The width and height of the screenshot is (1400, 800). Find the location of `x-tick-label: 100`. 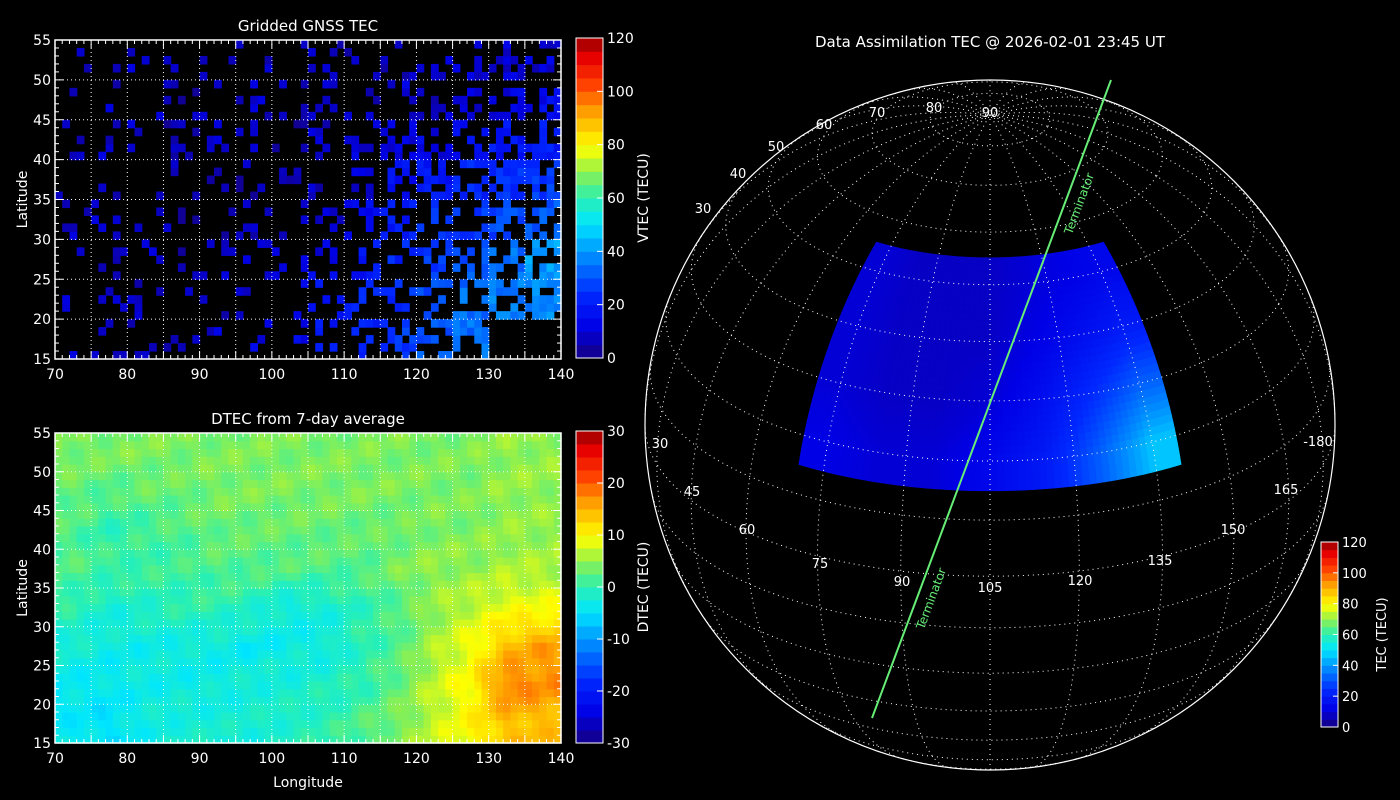

x-tick-label: 100 is located at coordinates (271, 759).